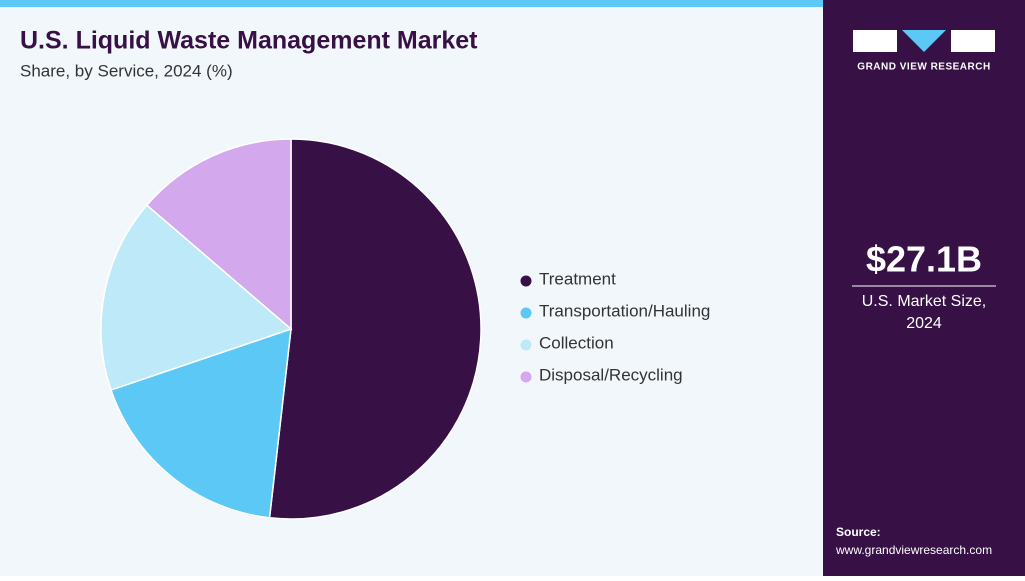 The width and height of the screenshot is (1025, 581). What do you see at coordinates (913, 550) in the screenshot?
I see `source-url: www.grandviewresearch.com` at bounding box center [913, 550].